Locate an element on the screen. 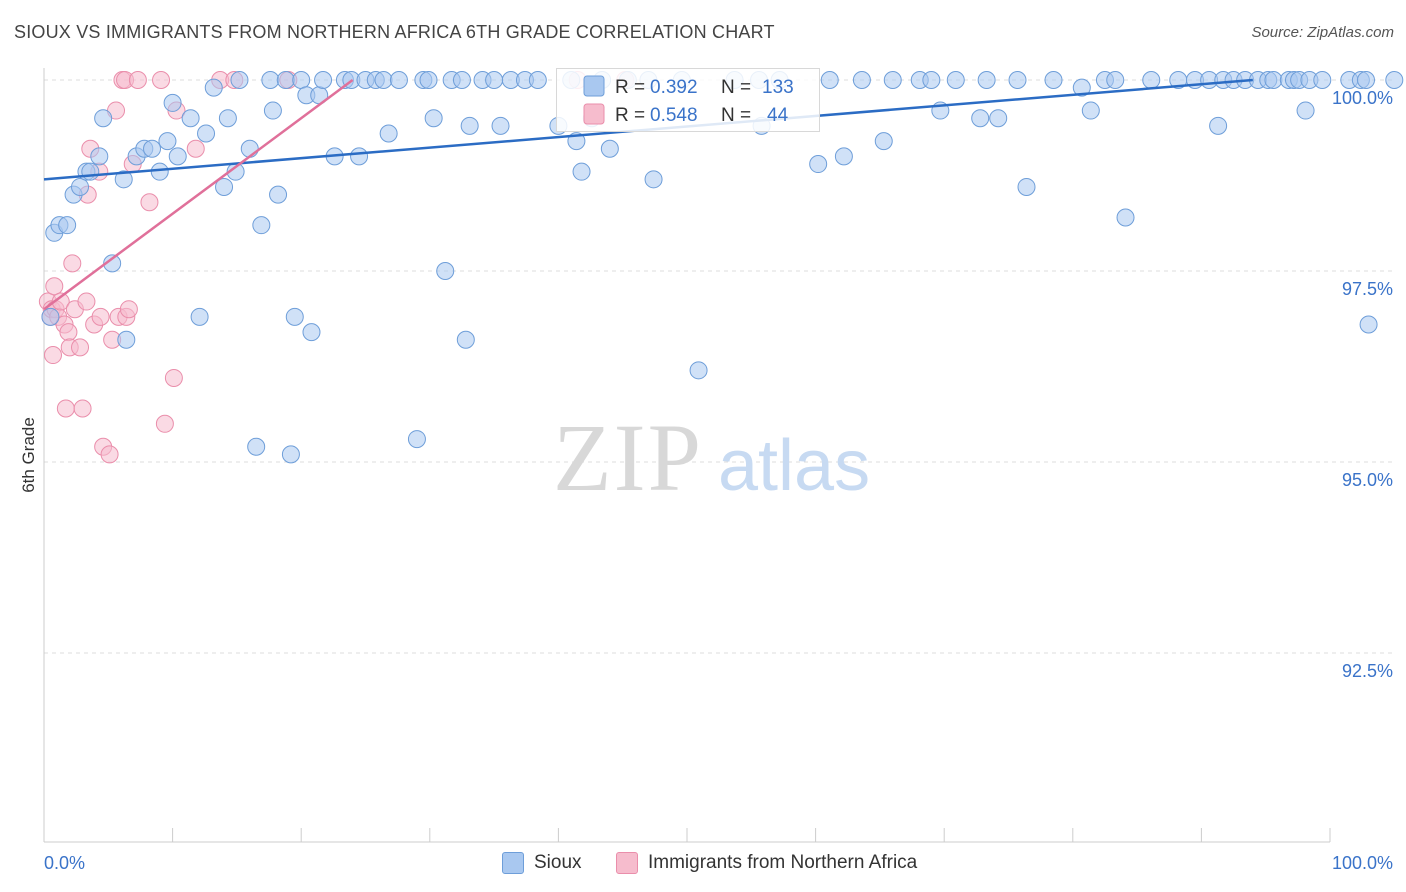 The width and height of the screenshot is (1406, 892). source-credit: Source: ZipAtlas.com is located at coordinates (1322, 32).